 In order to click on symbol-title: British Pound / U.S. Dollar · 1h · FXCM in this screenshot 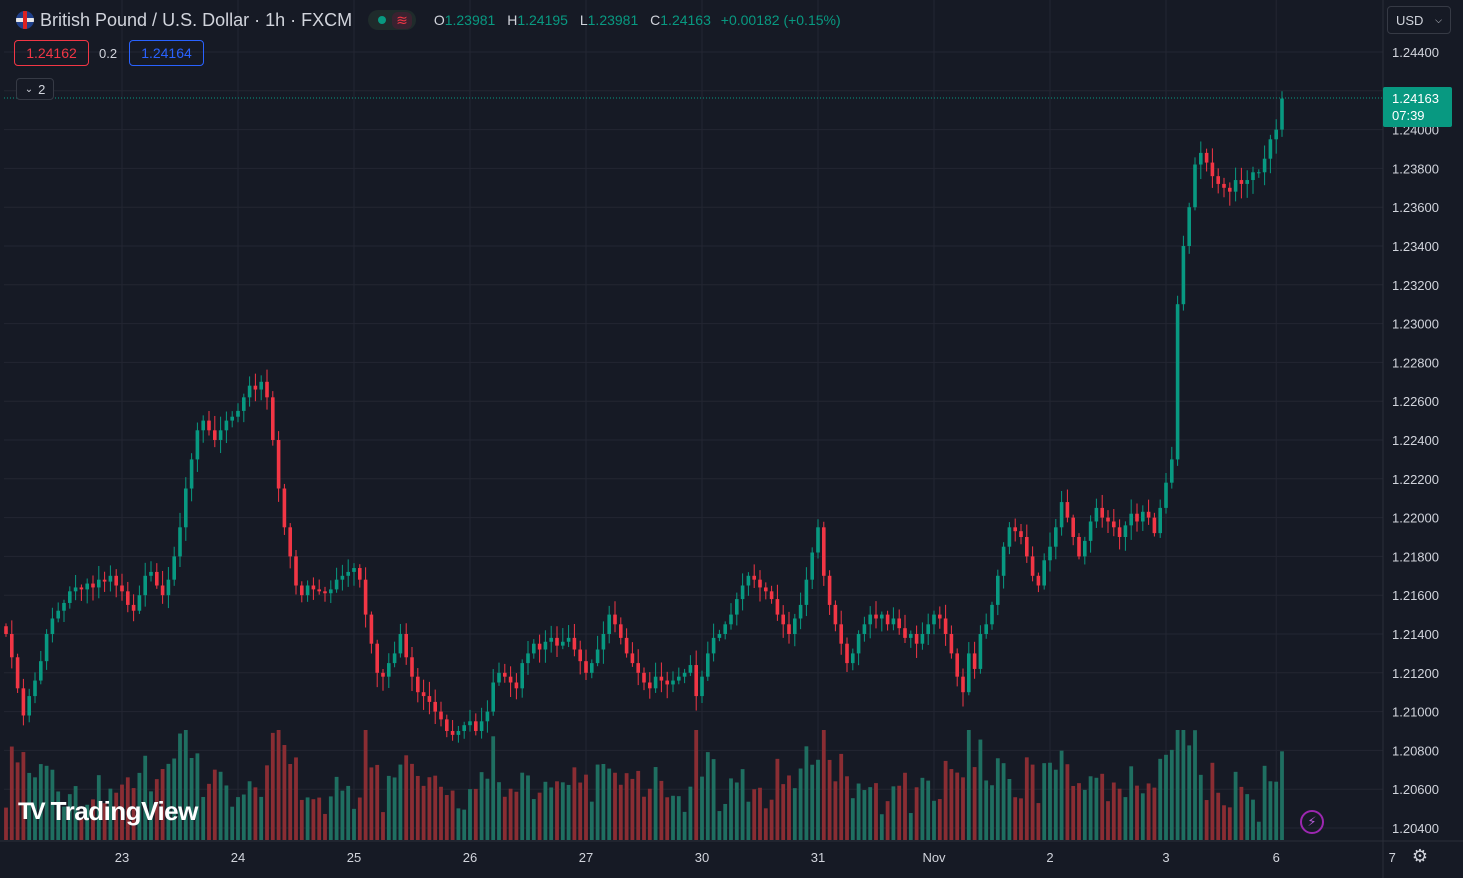, I will do `click(196, 19)`.